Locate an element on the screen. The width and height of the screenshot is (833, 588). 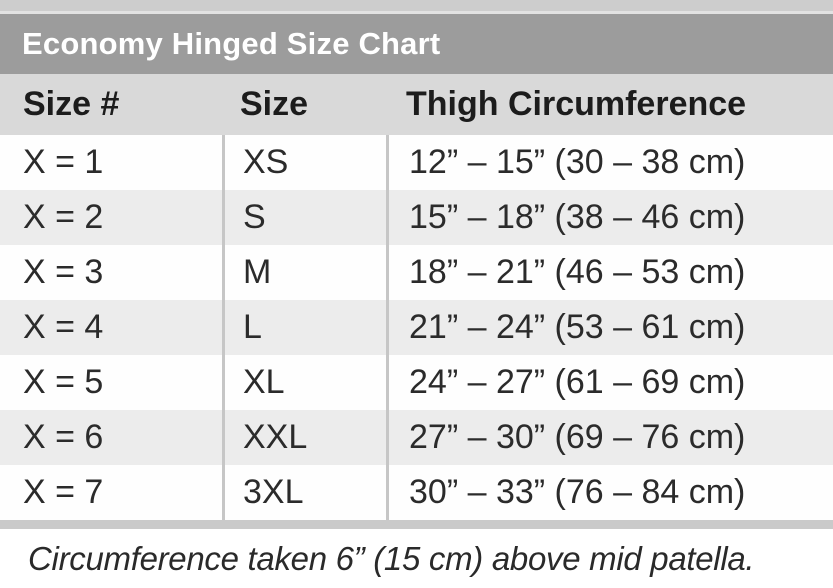
table-row: X = 4 L 21” – 24” (53 – 61 cm) is located at coordinates (416, 327).